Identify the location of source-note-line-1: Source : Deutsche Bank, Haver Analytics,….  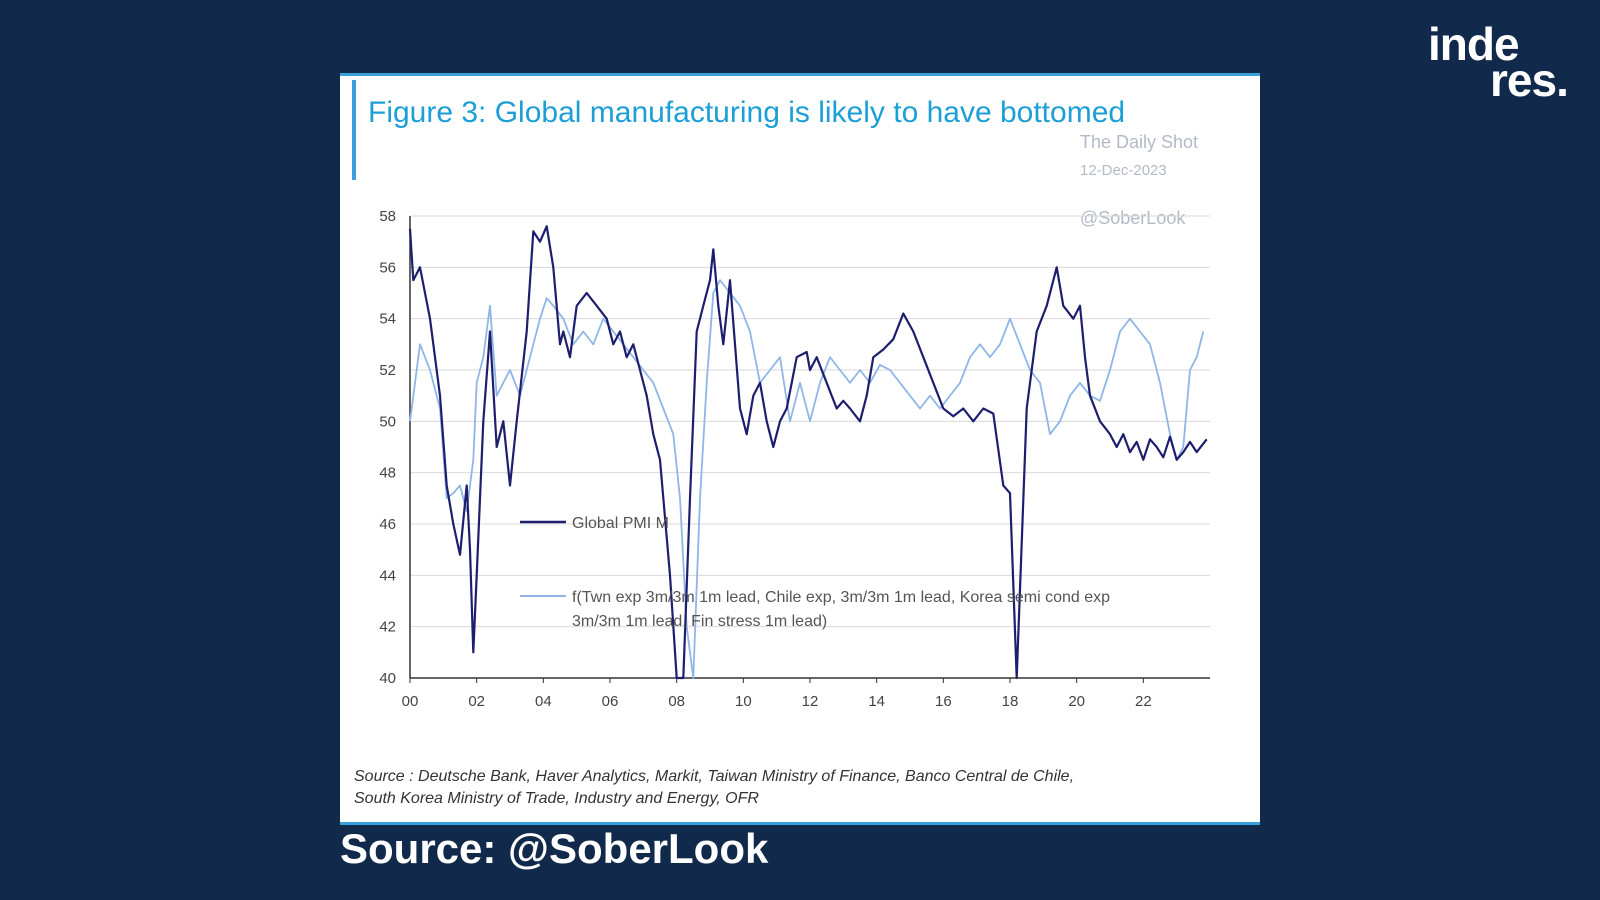
(714, 776).